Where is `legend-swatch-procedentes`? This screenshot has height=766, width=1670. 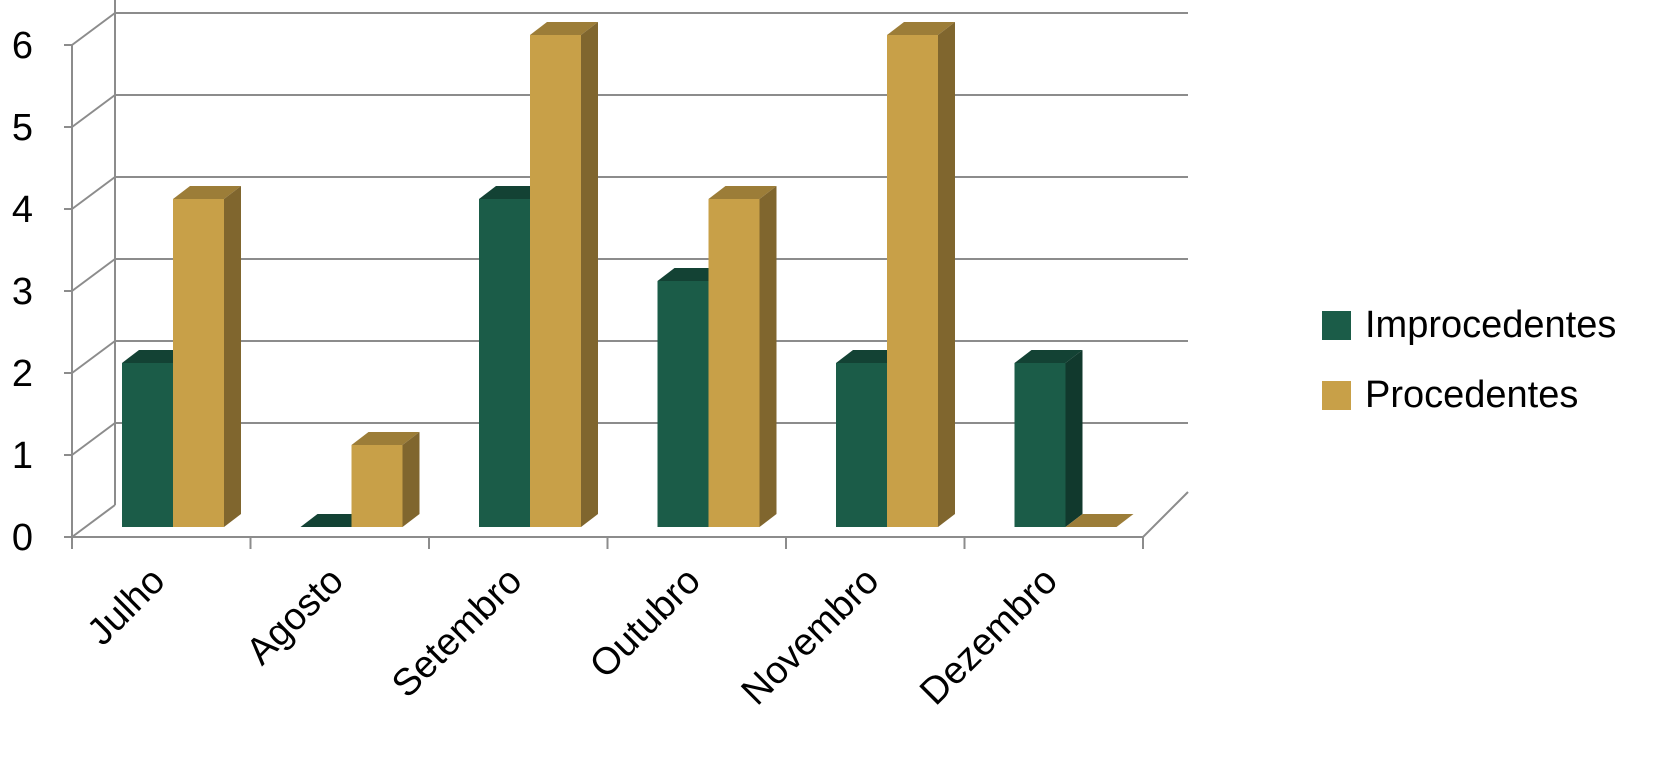
legend-swatch-procedentes is located at coordinates (1336, 395).